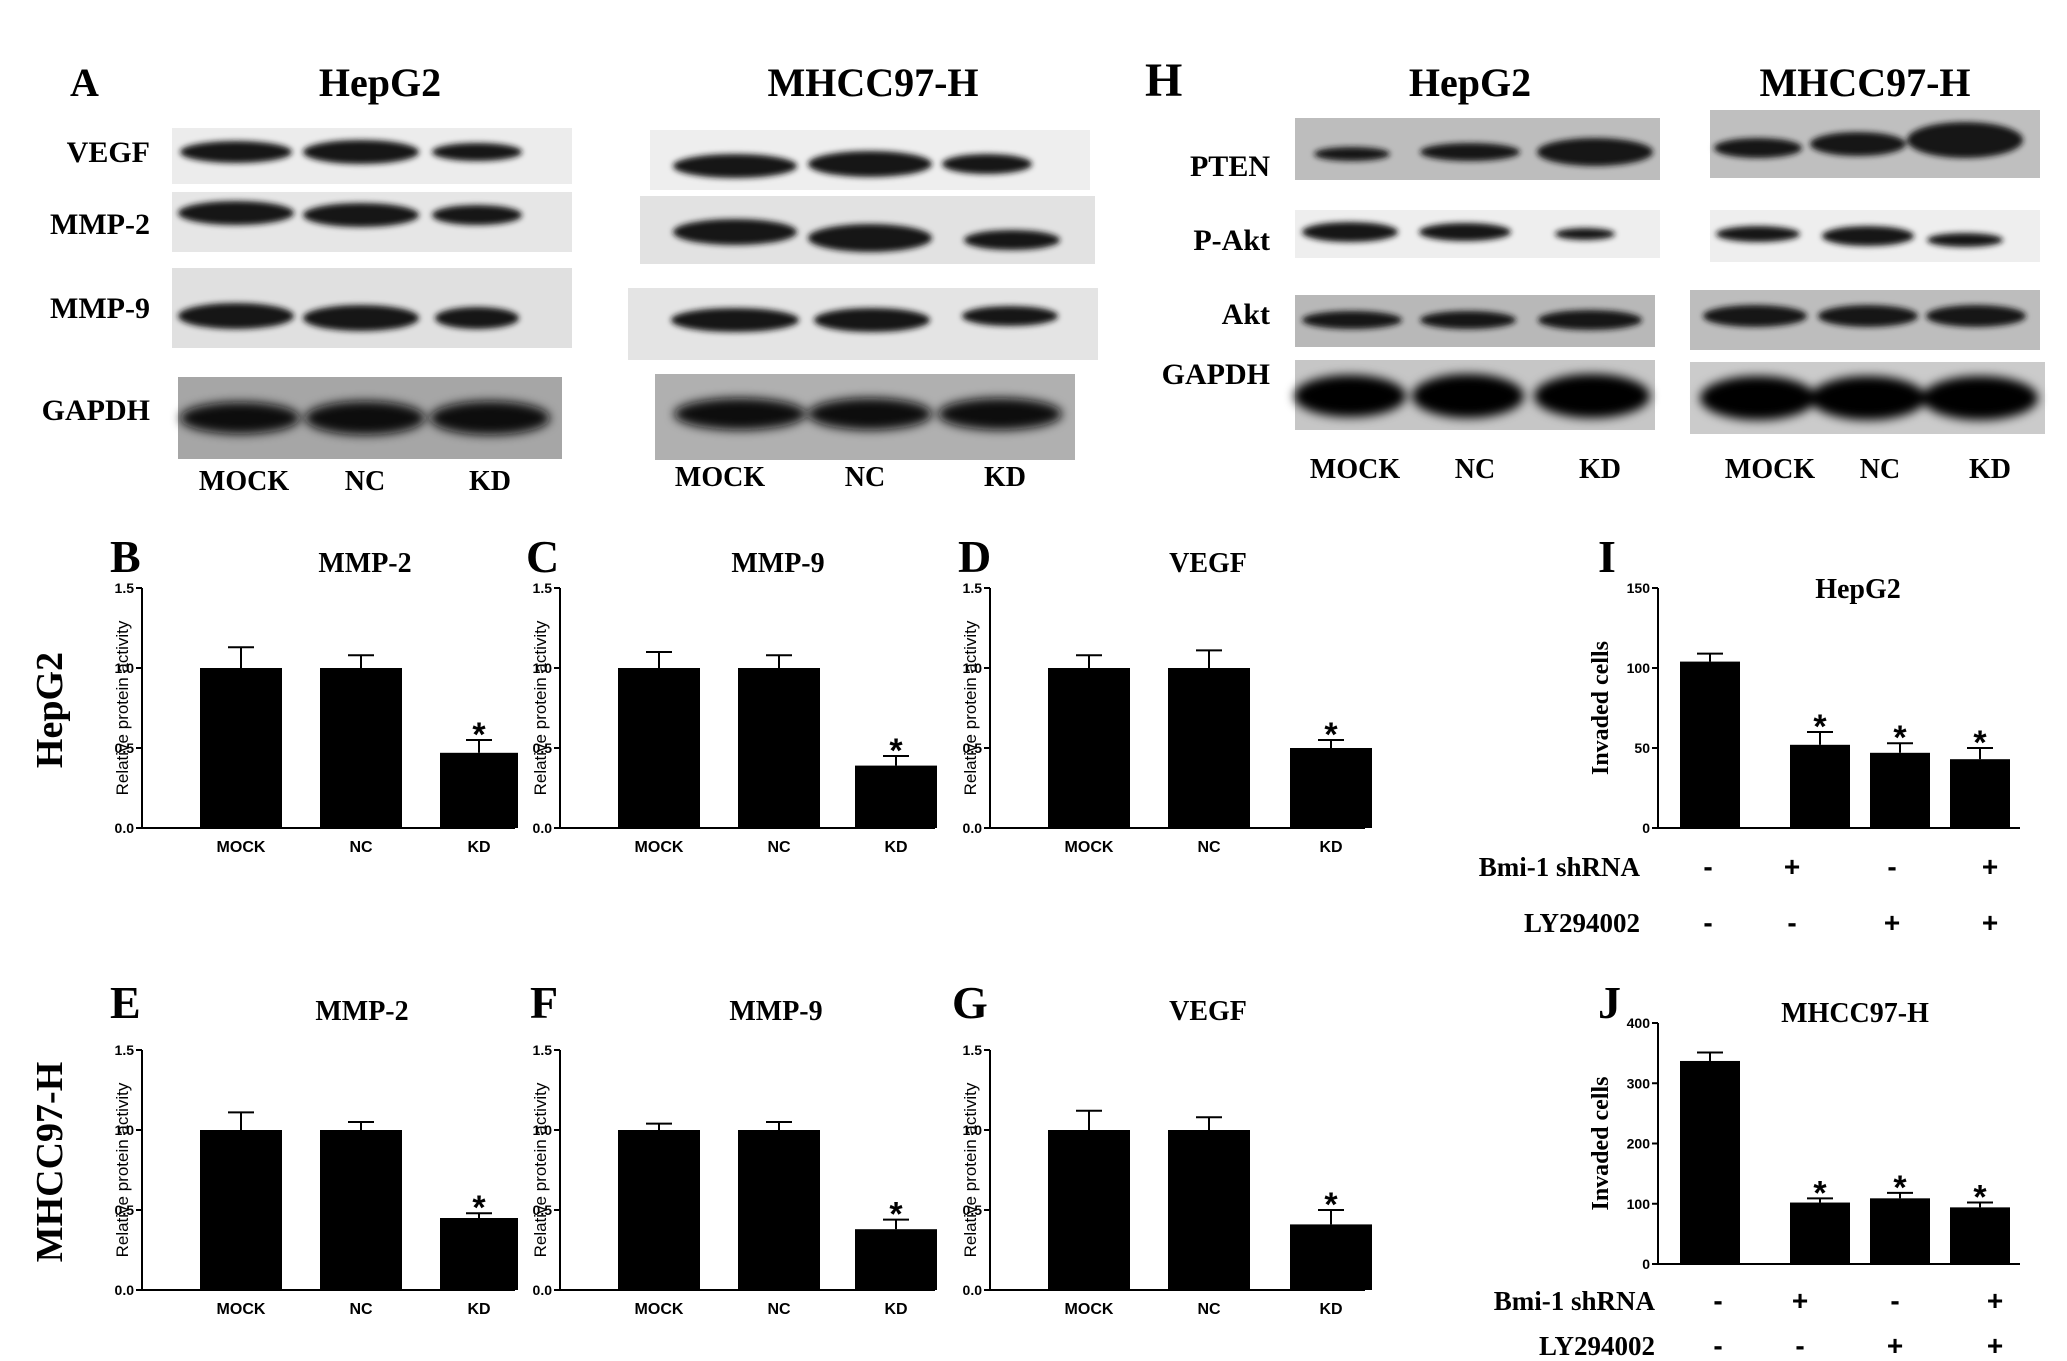 The image size is (2067, 1361). I want to click on y-axis-label-i: Invaded cells, so click(1601, 708).